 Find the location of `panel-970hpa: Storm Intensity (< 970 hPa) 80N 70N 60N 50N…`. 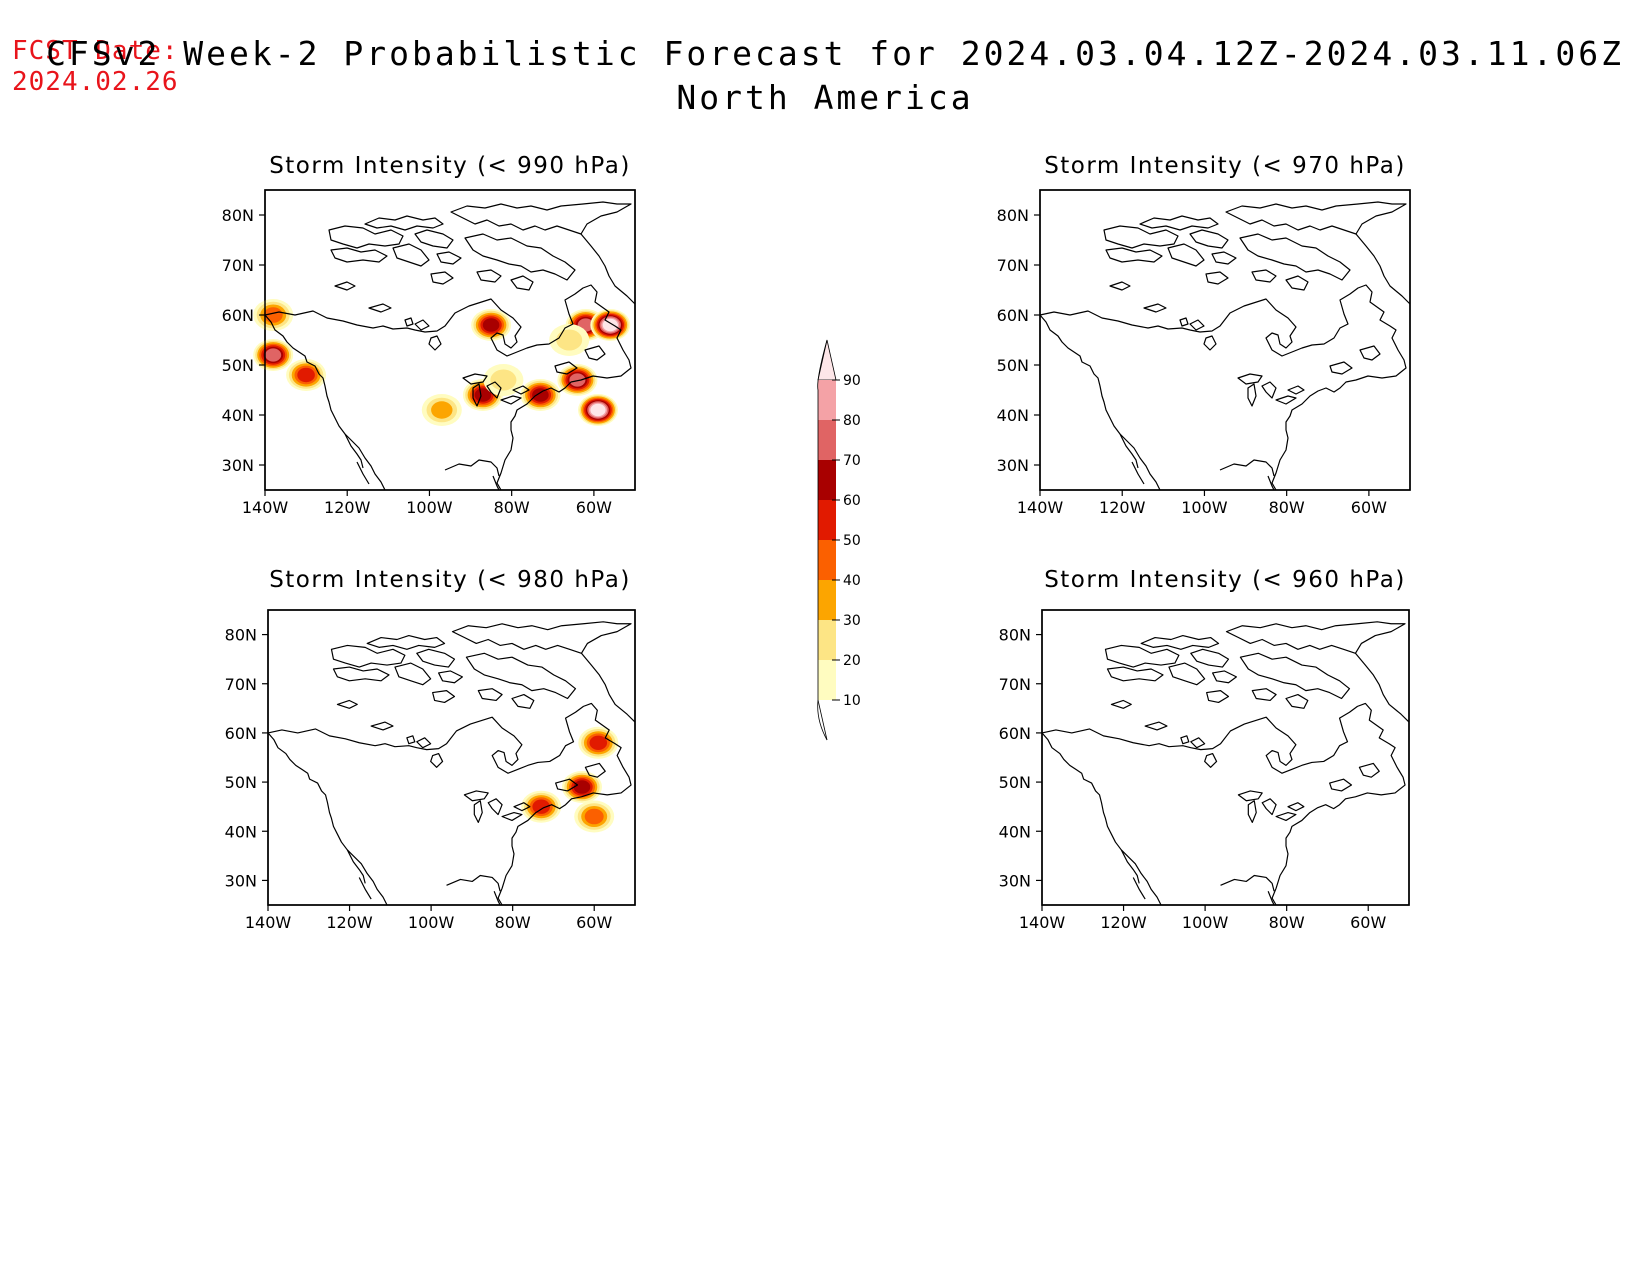

panel-970hpa: Storm Intensity (< 970 hPa) 80N 70N 60N 50N… is located at coordinates (1204, 335).